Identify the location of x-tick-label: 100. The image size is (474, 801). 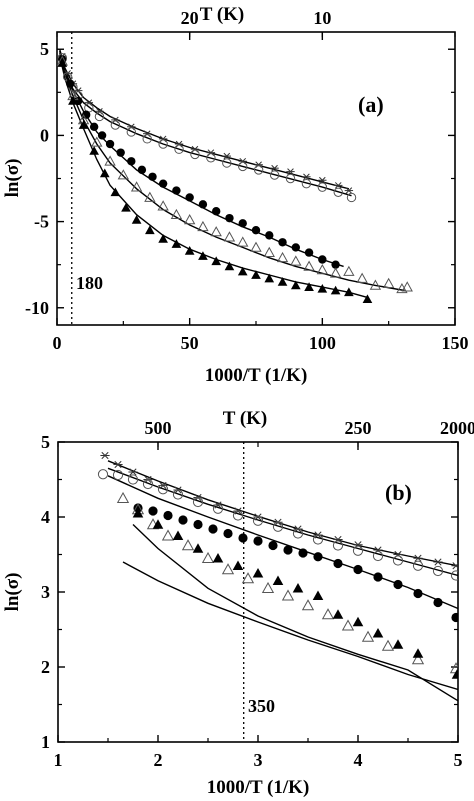
(322, 343).